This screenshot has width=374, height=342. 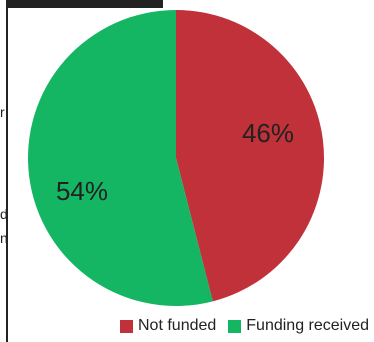 I want to click on data-label-not-funded: 46%, so click(x=268, y=133).